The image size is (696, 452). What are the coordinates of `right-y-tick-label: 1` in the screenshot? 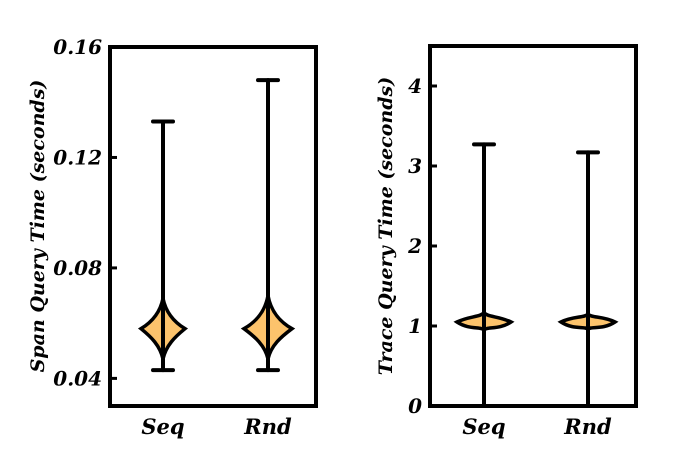 It's located at (415, 326).